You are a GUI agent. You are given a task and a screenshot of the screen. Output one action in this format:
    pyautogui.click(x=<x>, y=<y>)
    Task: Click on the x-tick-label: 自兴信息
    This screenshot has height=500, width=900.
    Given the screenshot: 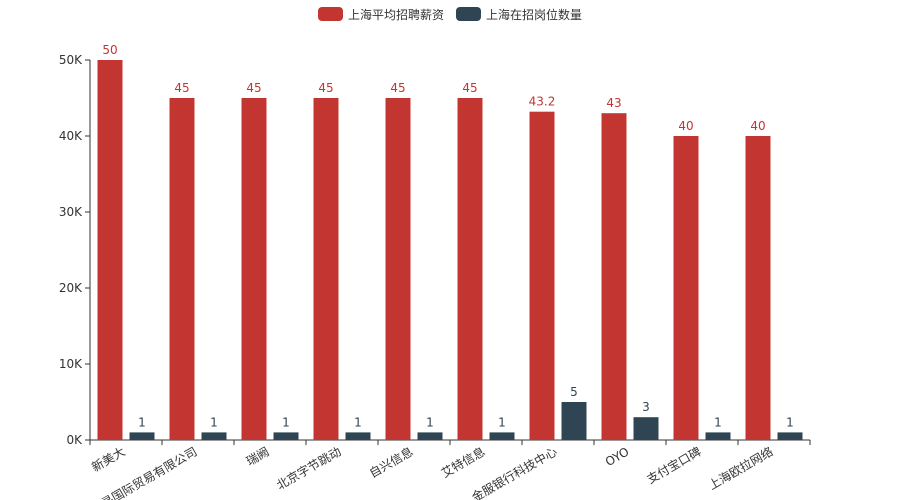 What is the action you would take?
    pyautogui.click(x=390, y=462)
    